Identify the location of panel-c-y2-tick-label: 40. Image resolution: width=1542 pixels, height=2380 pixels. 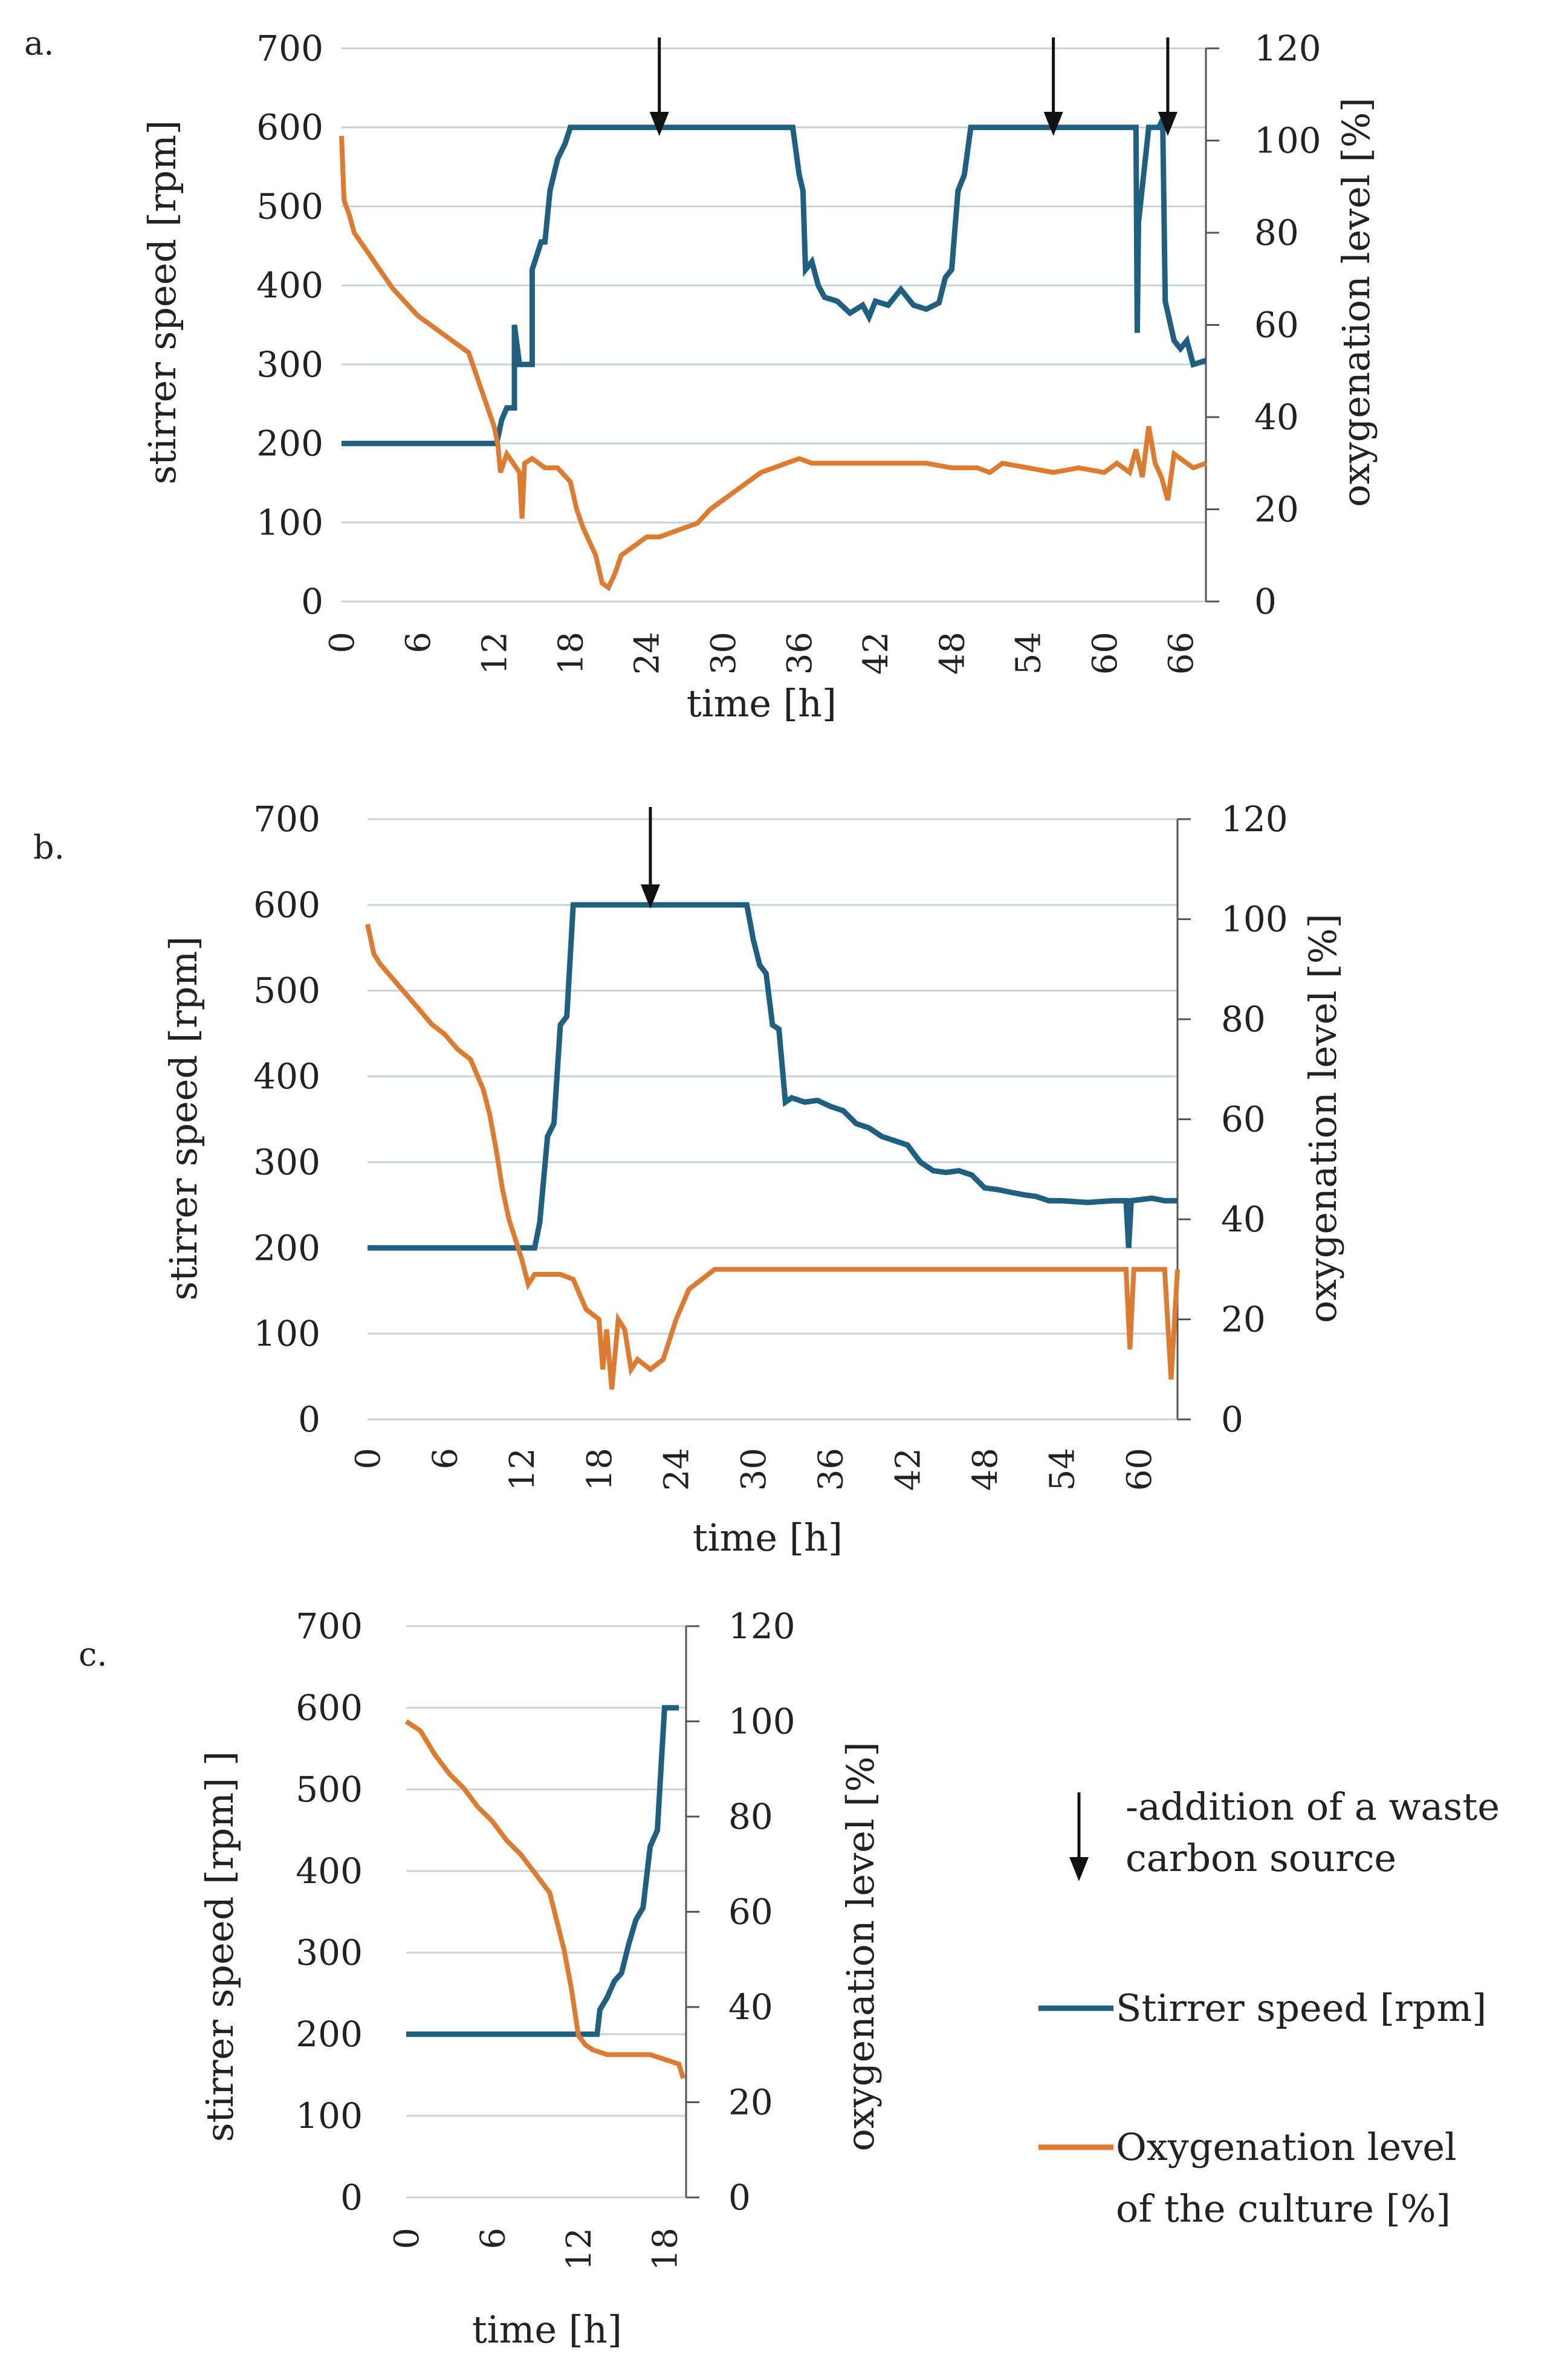
(750, 2007).